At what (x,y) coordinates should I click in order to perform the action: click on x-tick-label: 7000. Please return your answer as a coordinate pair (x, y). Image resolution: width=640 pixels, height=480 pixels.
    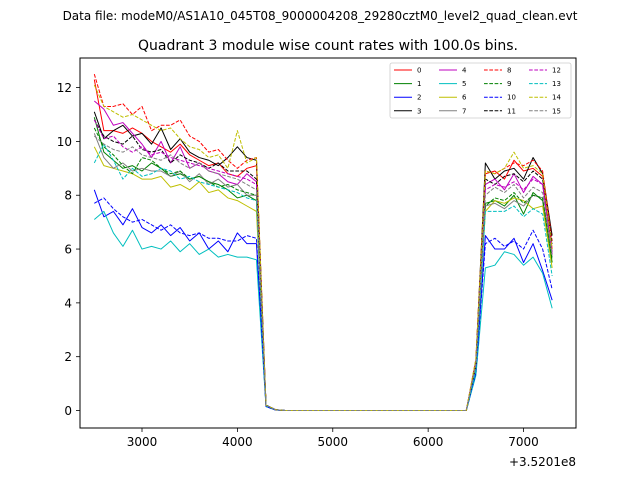
    Looking at the image, I should click on (523, 442).